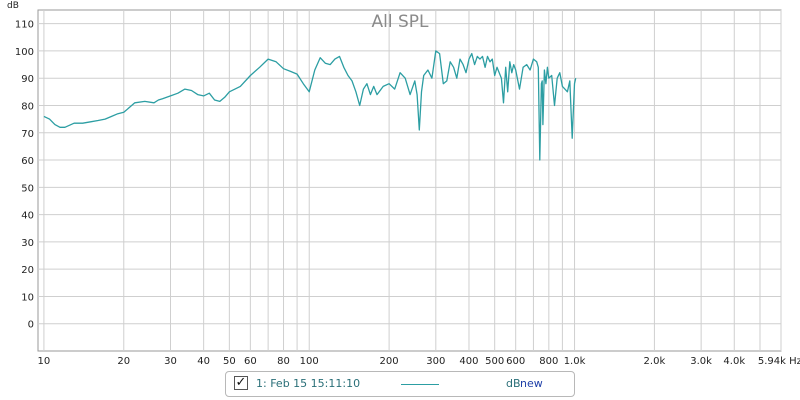 Image resolution: width=800 pixels, height=400 pixels. What do you see at coordinates (575, 361) in the screenshot?
I see `x-tick-label: 1.0k` at bounding box center [575, 361].